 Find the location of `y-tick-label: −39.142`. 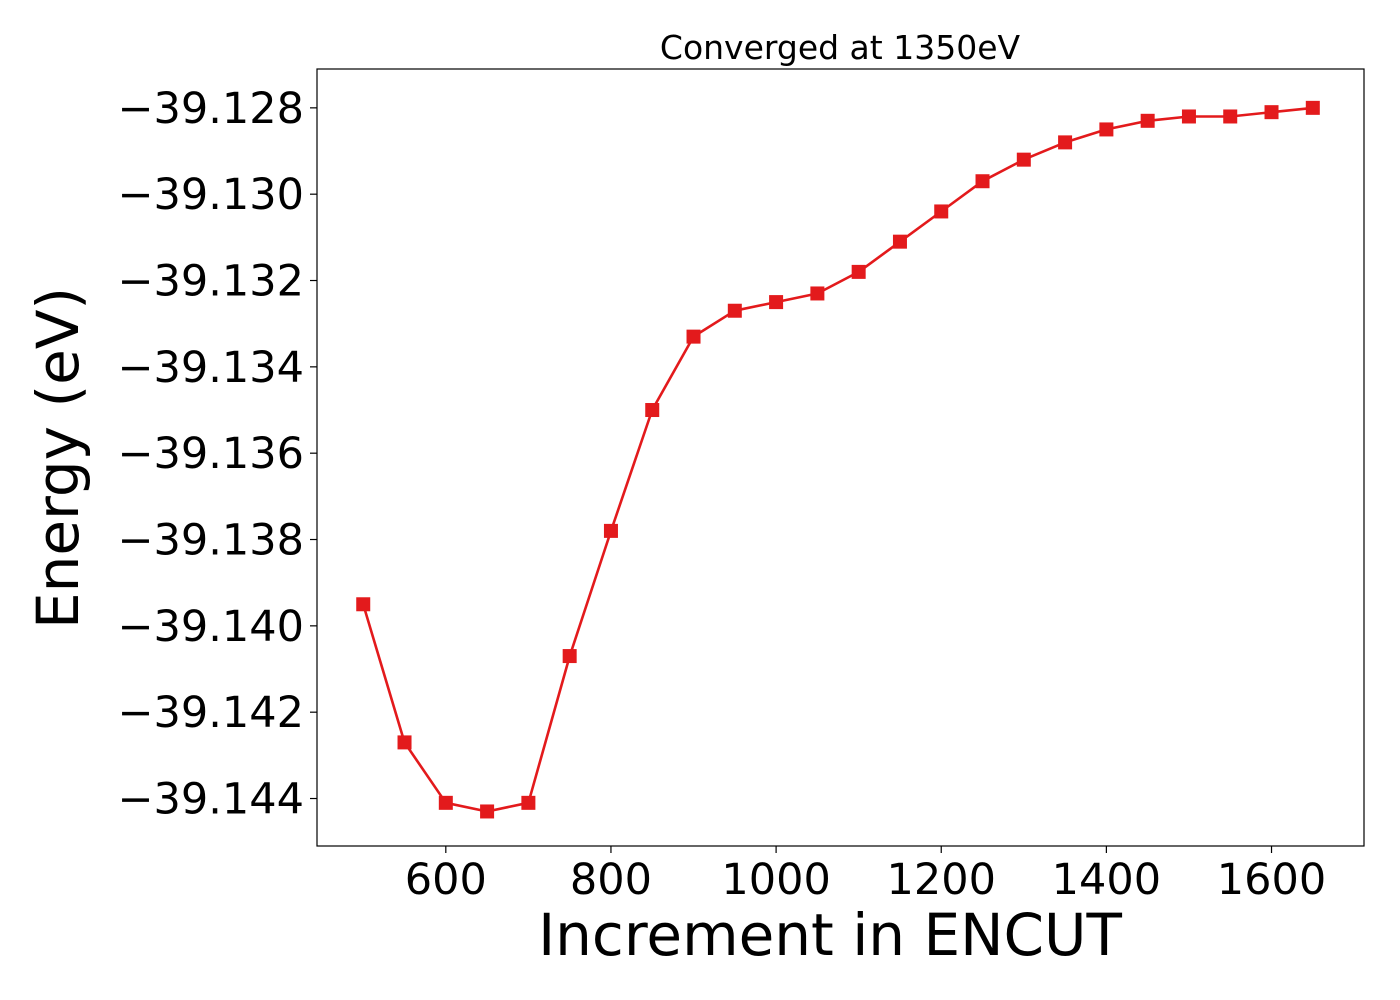

y-tick-label: −39.142 is located at coordinates (211, 713).